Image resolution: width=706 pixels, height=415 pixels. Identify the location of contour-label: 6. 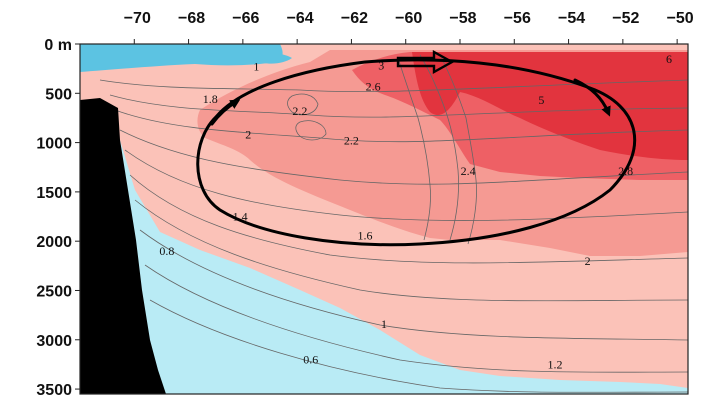
(669, 59).